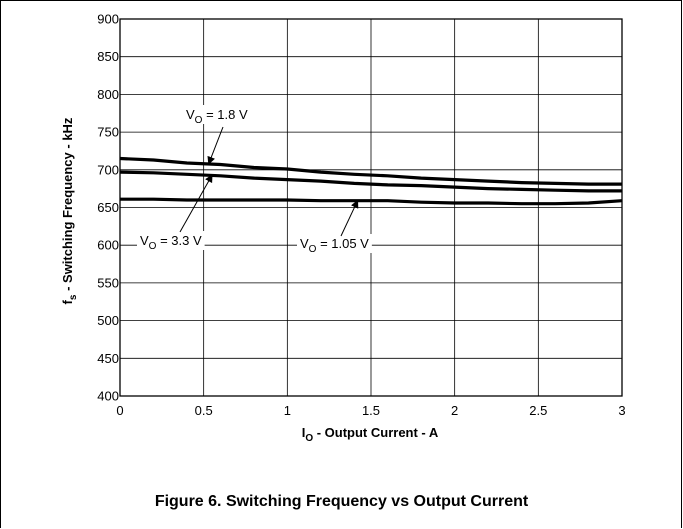 The width and height of the screenshot is (683, 529). What do you see at coordinates (287, 410) in the screenshot?
I see `x-tick-label-1: 1` at bounding box center [287, 410].